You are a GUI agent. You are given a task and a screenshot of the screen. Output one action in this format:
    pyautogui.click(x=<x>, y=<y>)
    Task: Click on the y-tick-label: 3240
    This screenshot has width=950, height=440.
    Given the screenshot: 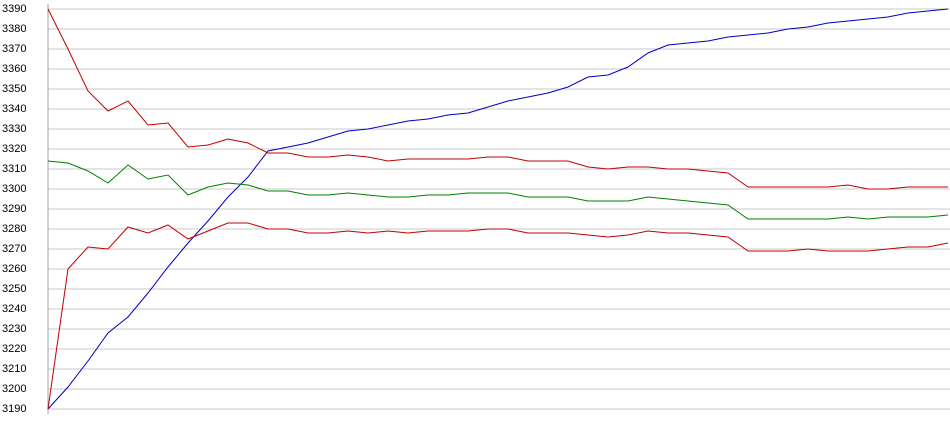 What is the action you would take?
    pyautogui.click(x=14, y=309)
    